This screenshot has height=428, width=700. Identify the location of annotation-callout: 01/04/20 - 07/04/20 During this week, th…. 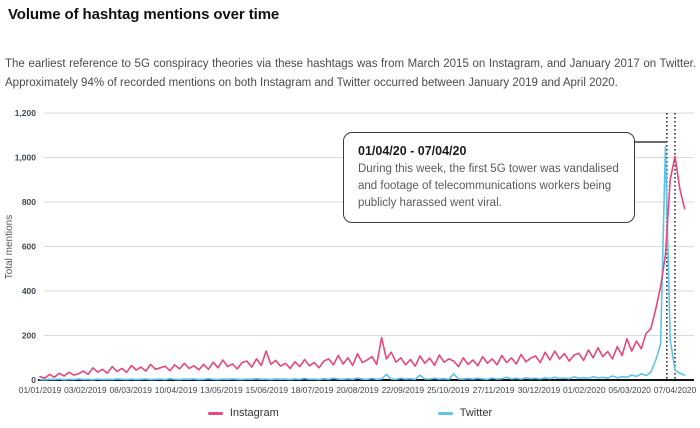
(489, 177).